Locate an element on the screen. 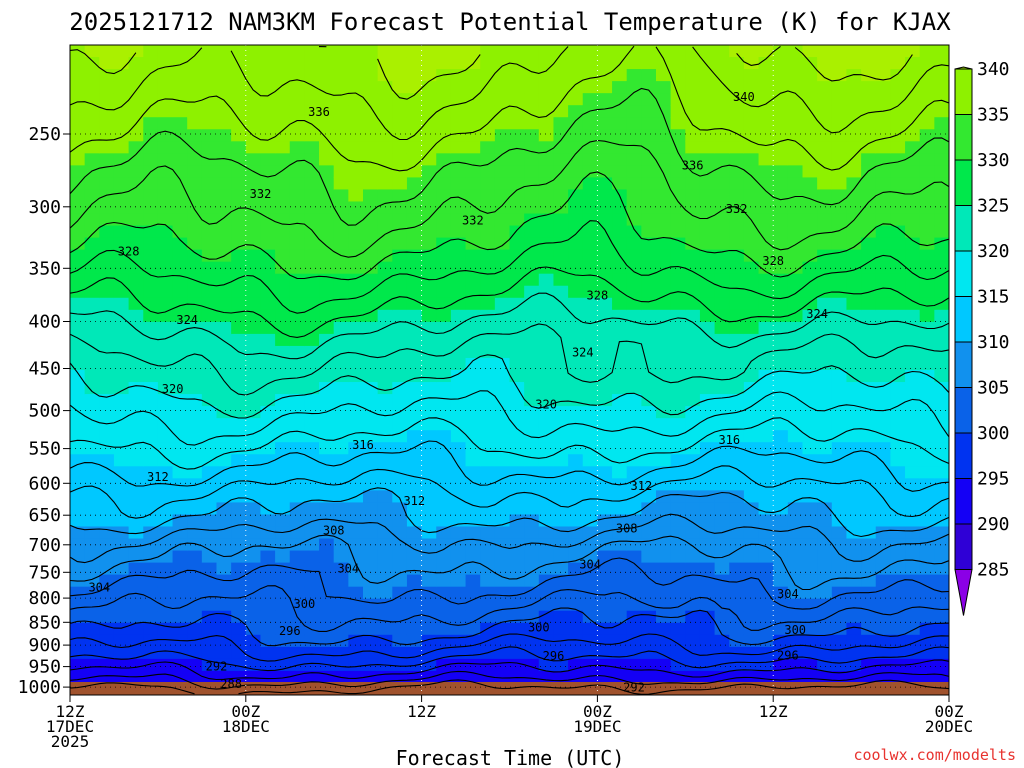 The height and width of the screenshot is (768, 1024). contour-label: 332 is located at coordinates (261, 194).